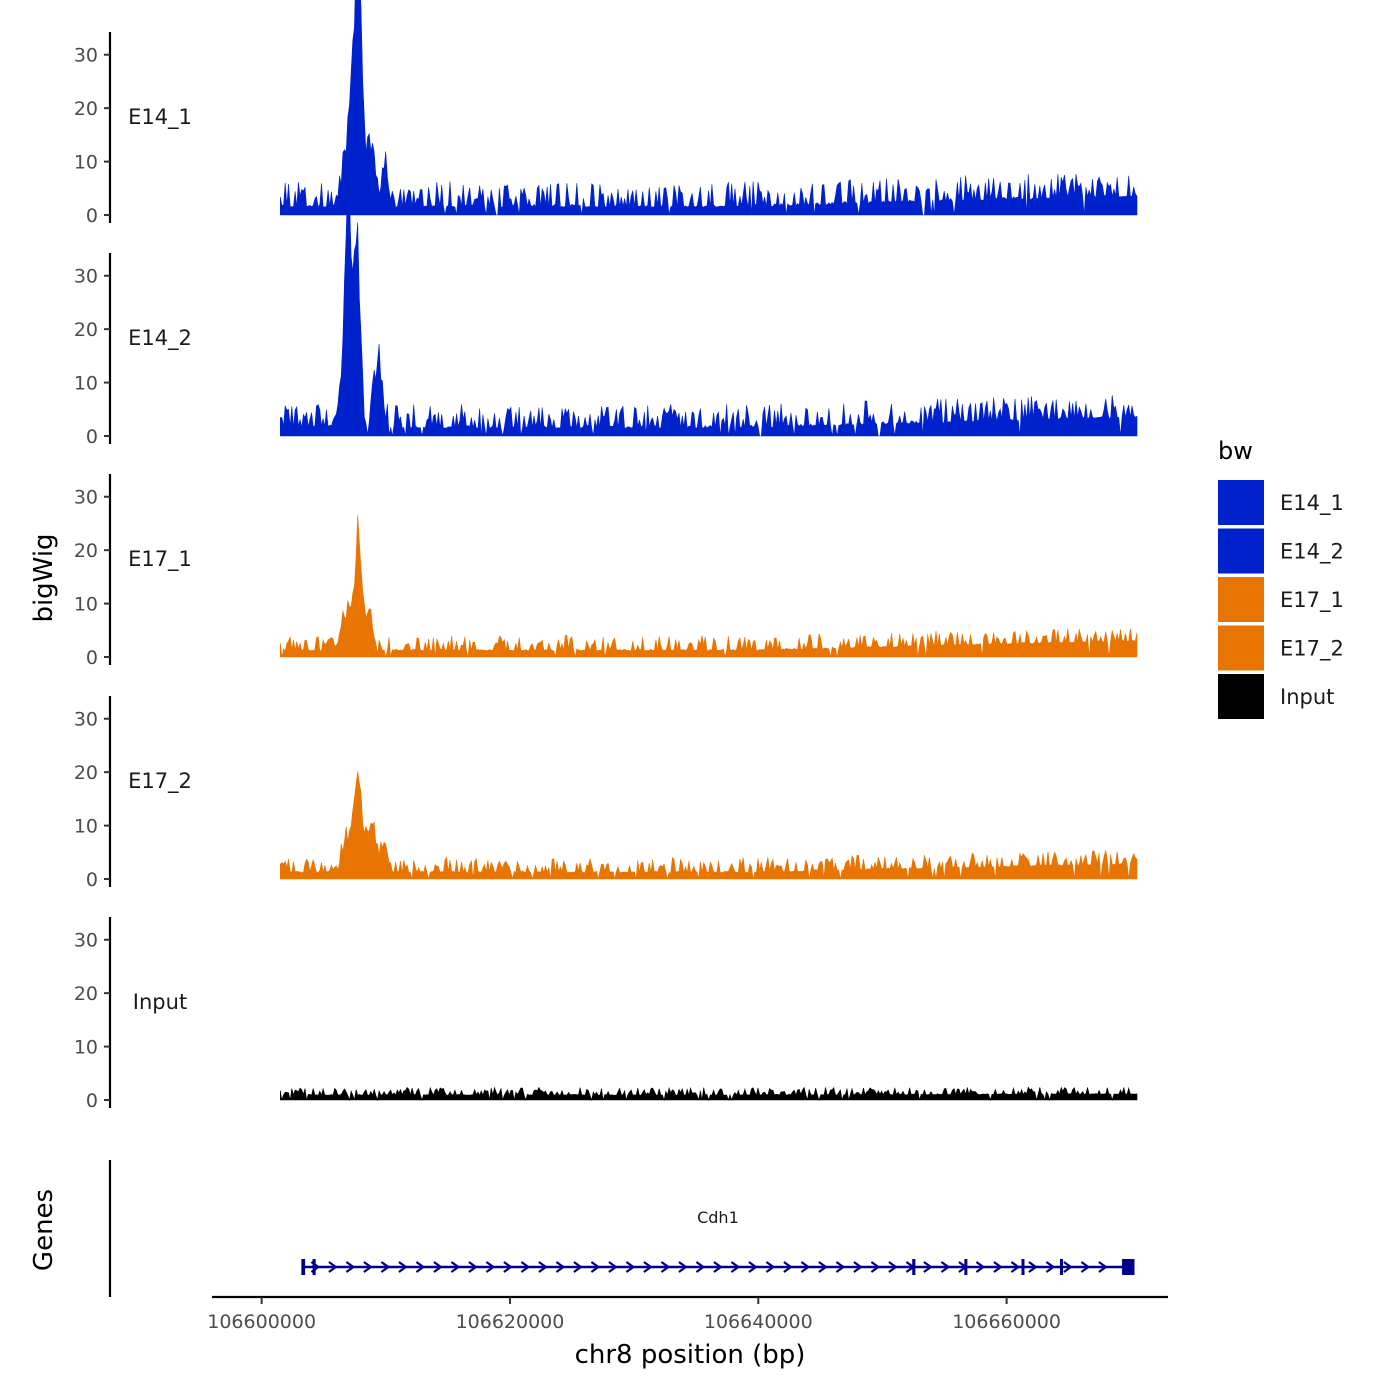 The image size is (1400, 1400). Describe the element at coordinates (44, 1230) in the screenshot. I see `gene-track-title: Genes` at that location.